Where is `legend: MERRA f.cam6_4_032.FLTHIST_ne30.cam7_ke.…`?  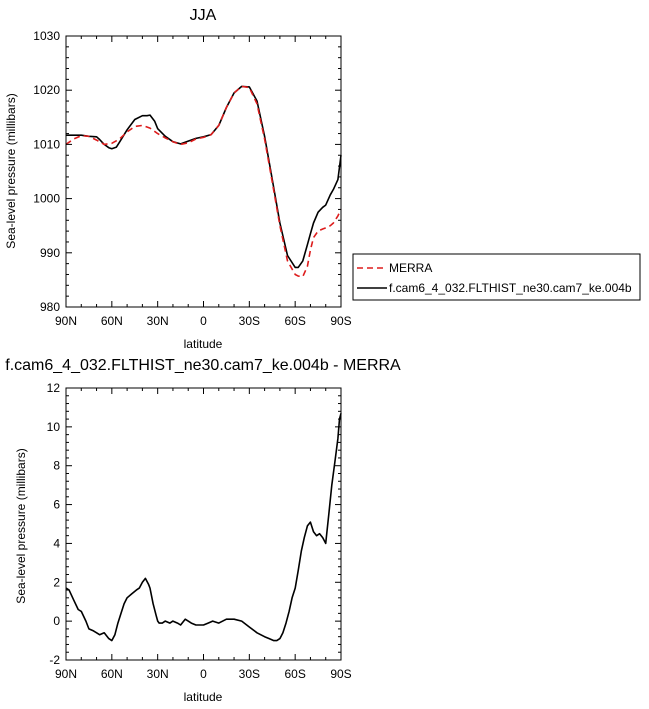 legend: MERRA f.cam6_4_032.FLTHIST_ne30.cam7_ke.… is located at coordinates (496, 277).